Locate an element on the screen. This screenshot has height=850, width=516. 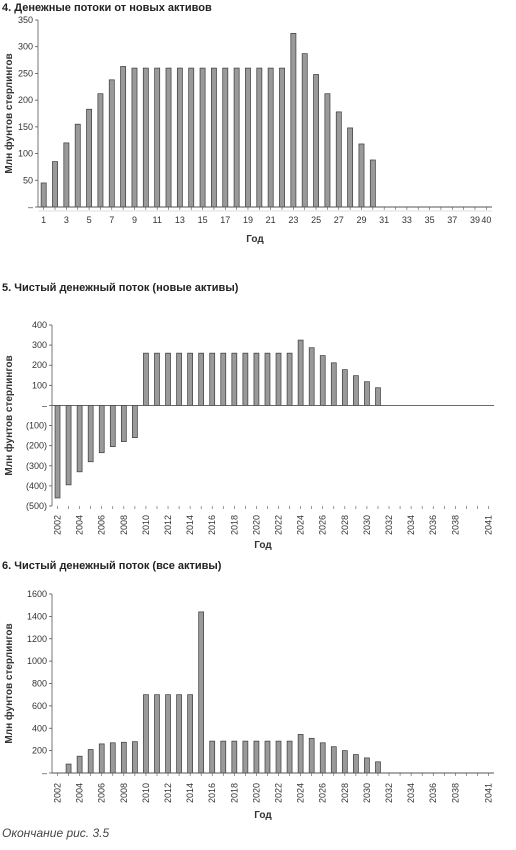
y-tick-label: 1600 is located at coordinates (37, 594).